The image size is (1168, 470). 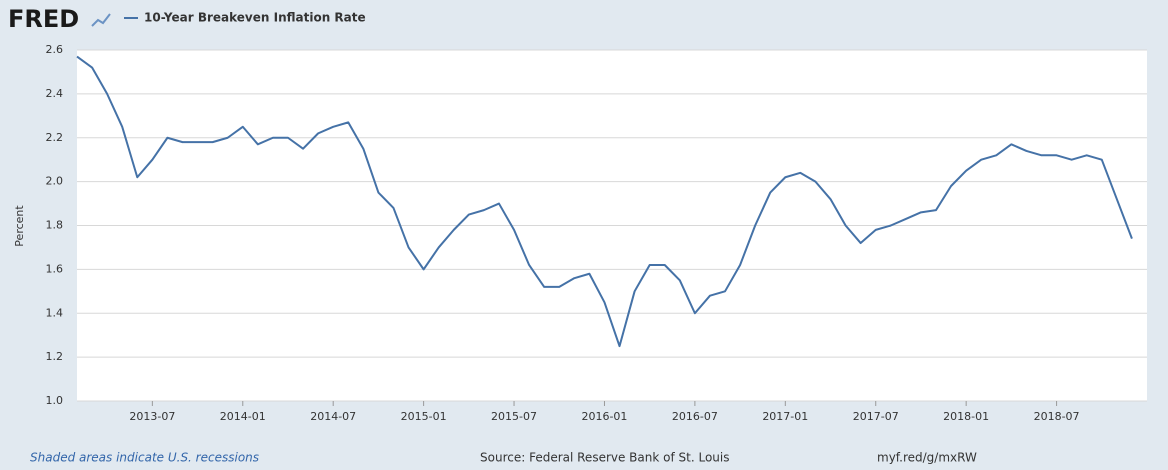 What do you see at coordinates (876, 416) in the screenshot?
I see `x-tick-label: 2017-07` at bounding box center [876, 416].